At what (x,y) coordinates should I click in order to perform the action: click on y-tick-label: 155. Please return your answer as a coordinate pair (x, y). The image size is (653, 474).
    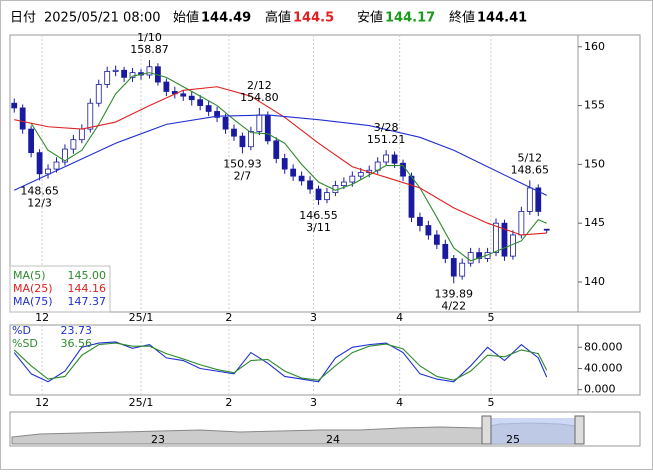
    Looking at the image, I should click on (594, 105).